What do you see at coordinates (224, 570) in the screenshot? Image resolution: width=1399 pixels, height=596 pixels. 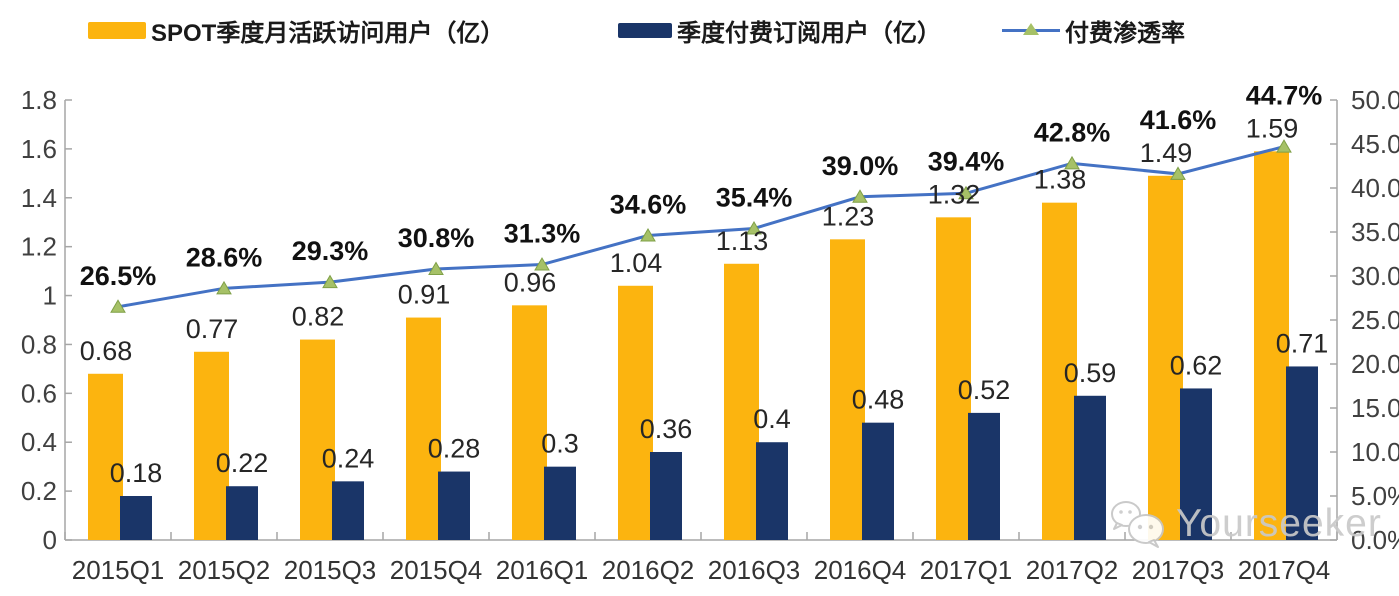 I see `x-axis-category-label: 2015Q2` at bounding box center [224, 570].